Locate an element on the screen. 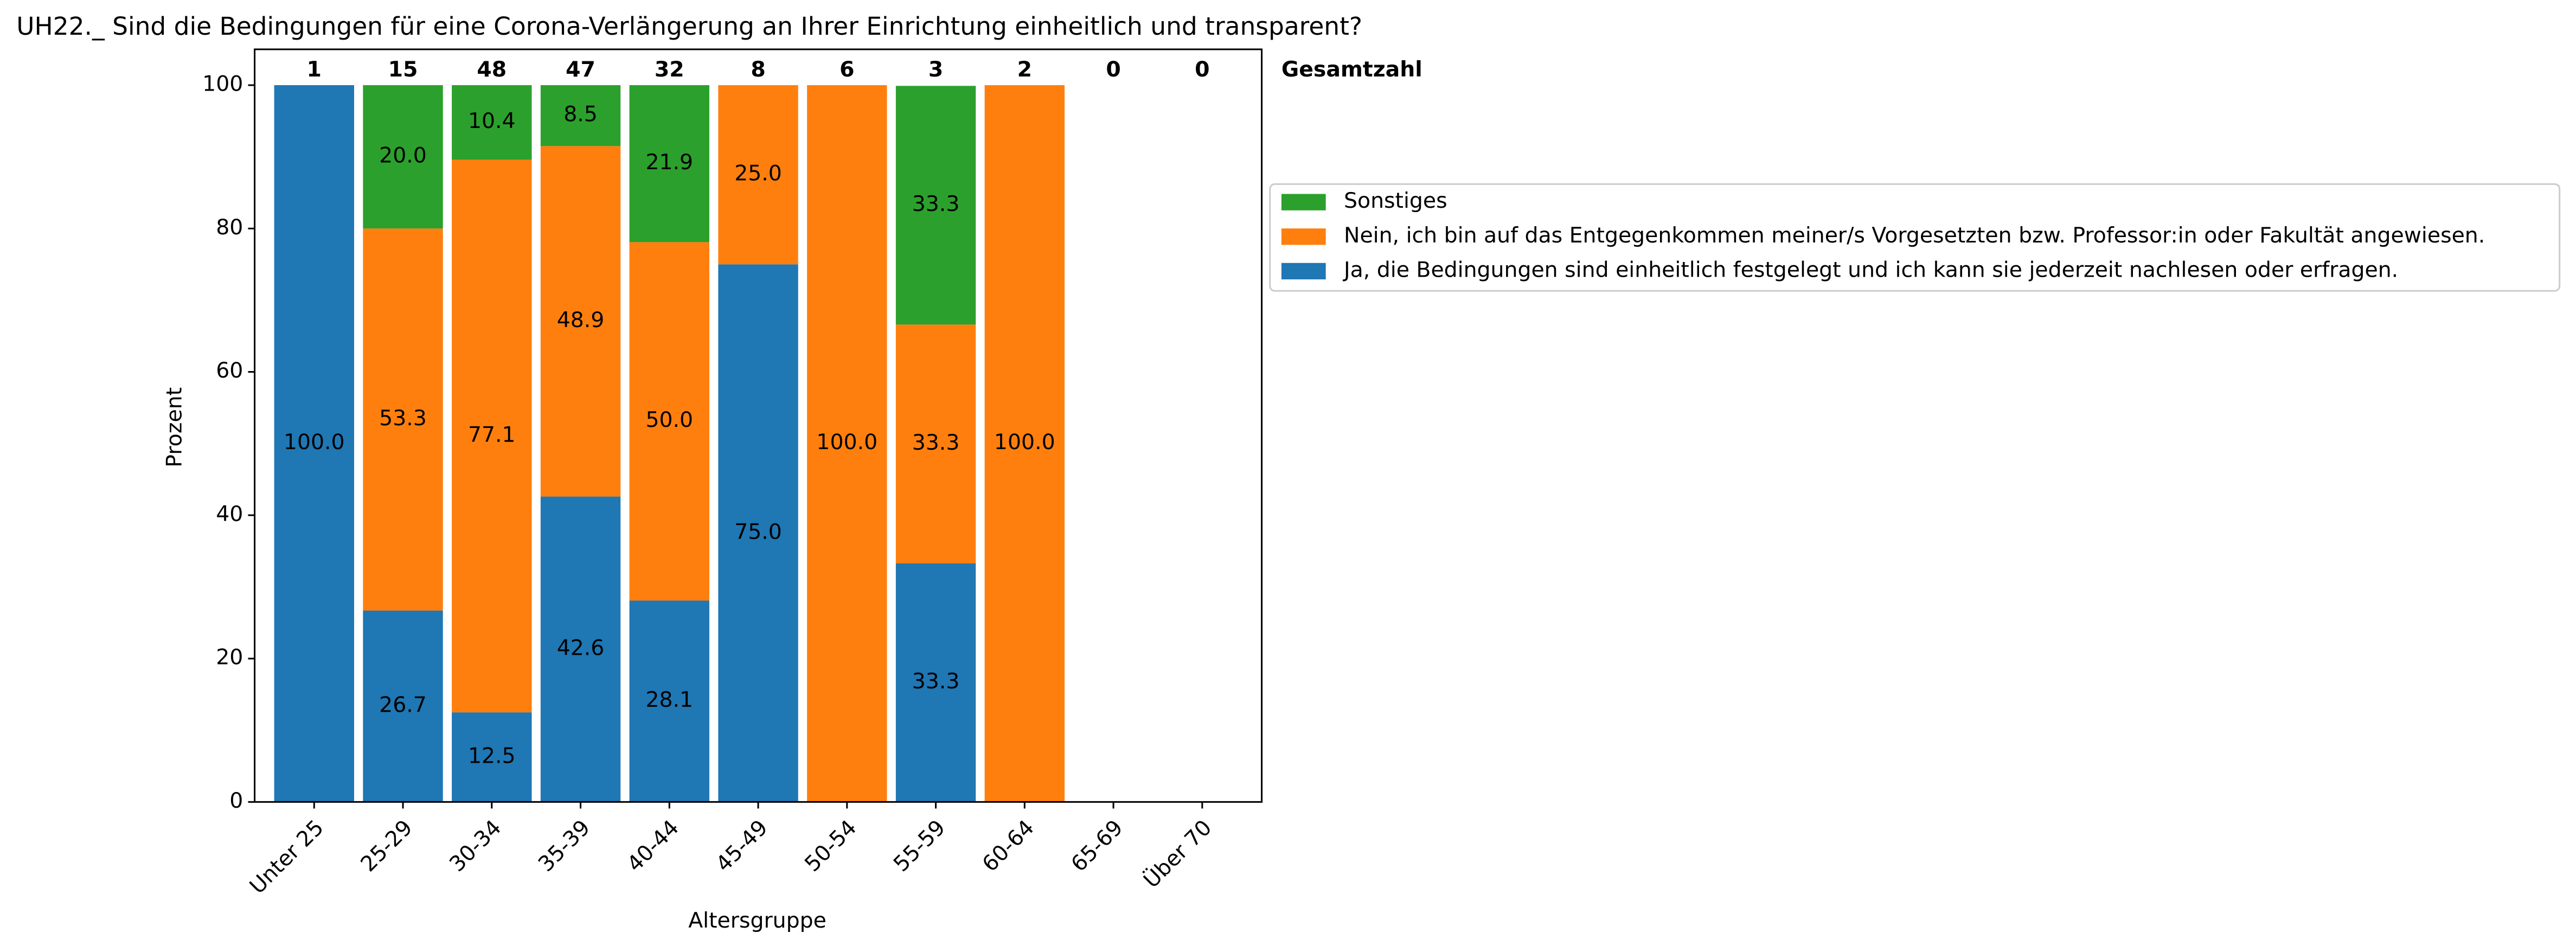  total-label: 47 is located at coordinates (580, 69).